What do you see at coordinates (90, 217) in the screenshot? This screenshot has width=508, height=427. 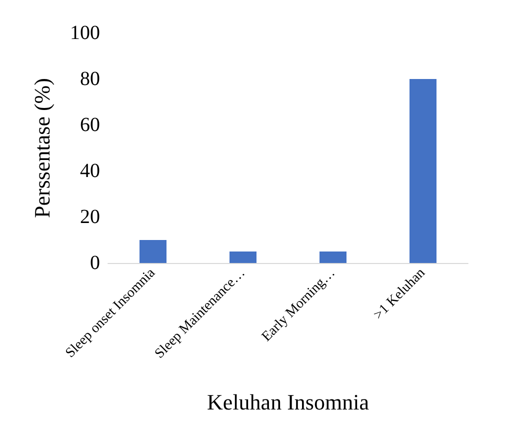 I see `y-tick-label: 20` at bounding box center [90, 217].